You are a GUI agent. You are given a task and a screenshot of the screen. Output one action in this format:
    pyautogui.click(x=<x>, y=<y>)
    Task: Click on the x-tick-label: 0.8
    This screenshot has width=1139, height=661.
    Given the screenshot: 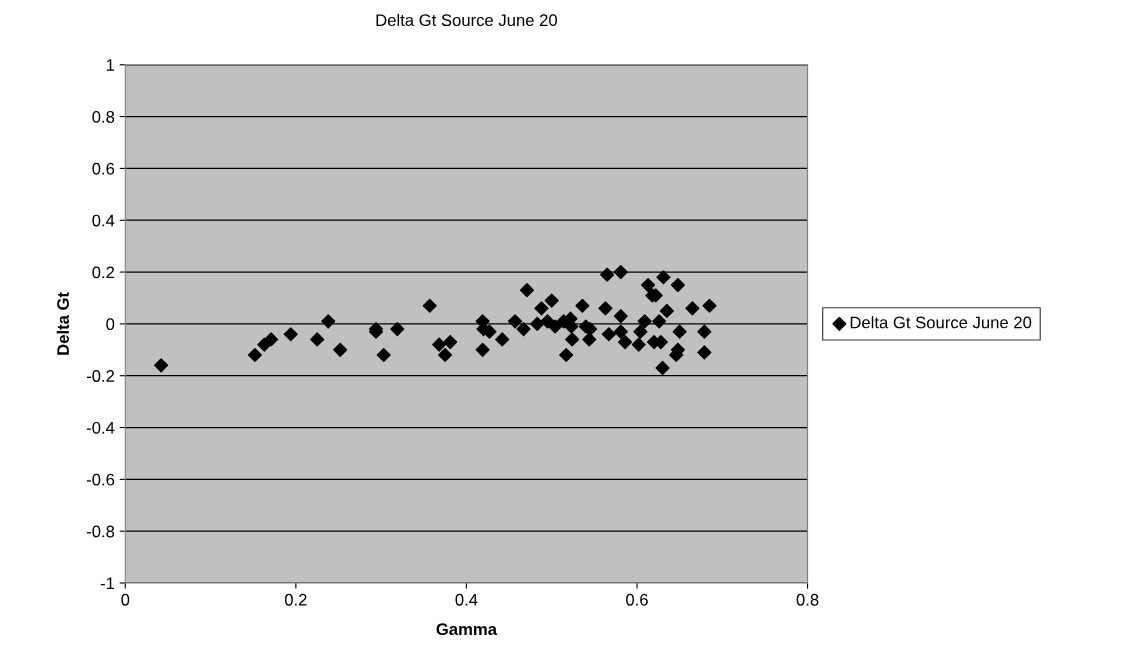 What is the action you would take?
    pyautogui.click(x=807, y=599)
    